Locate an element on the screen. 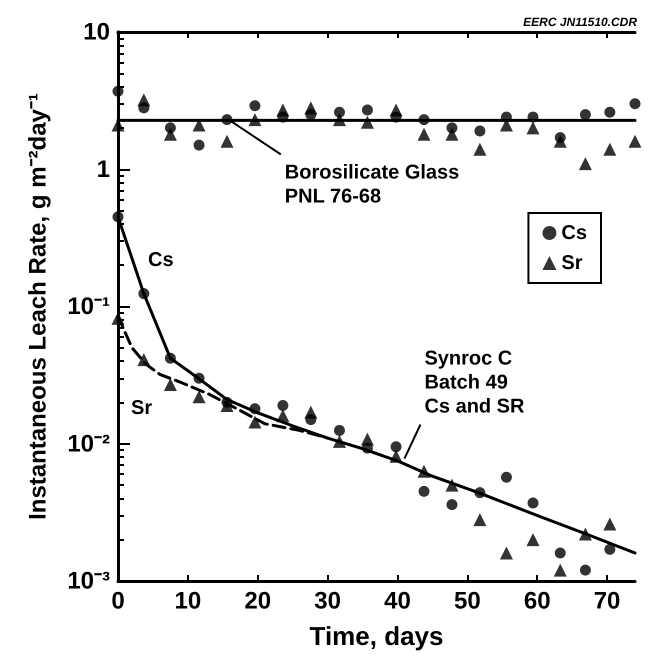 This screenshot has width=649, height=662. x-tick-label: 40 is located at coordinates (397, 601).